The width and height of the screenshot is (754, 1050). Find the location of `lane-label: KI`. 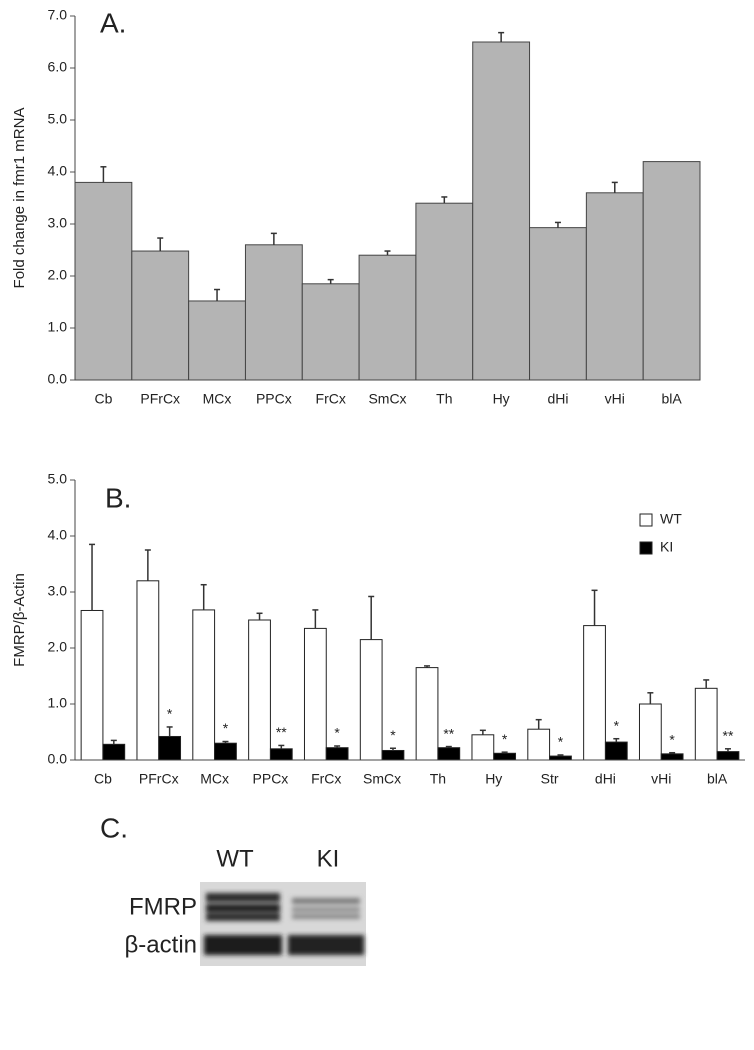

lane-label: KI is located at coordinates (328, 858).